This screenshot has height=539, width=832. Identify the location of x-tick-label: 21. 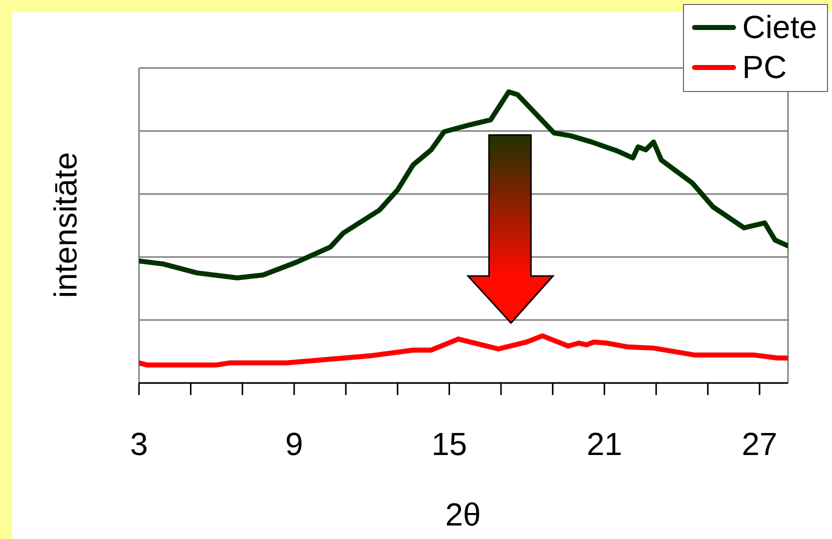
(604, 444).